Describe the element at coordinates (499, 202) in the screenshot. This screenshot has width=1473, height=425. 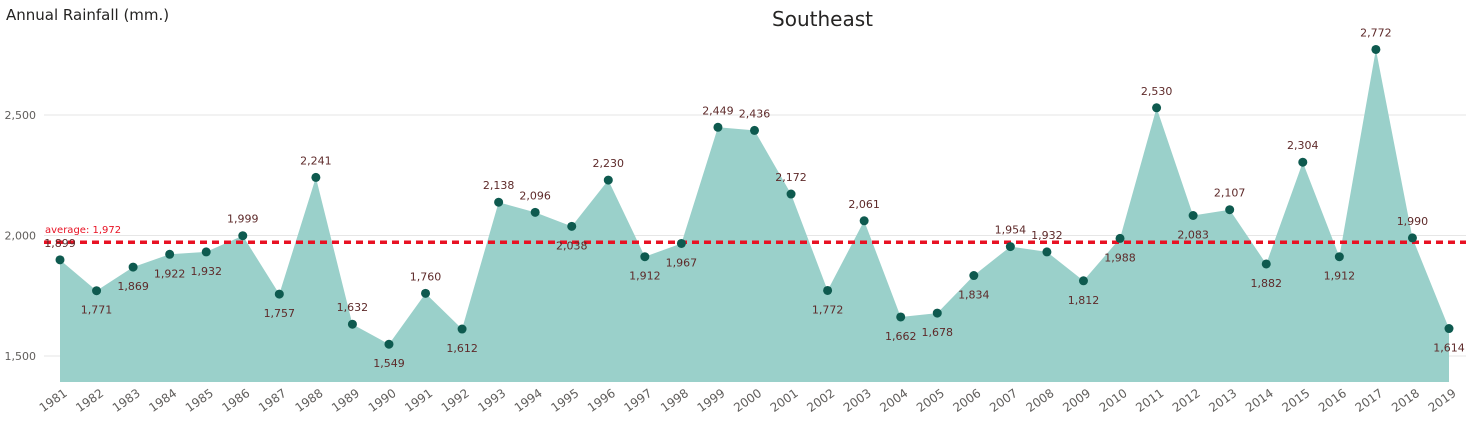
I see `data-point-1993` at that location.